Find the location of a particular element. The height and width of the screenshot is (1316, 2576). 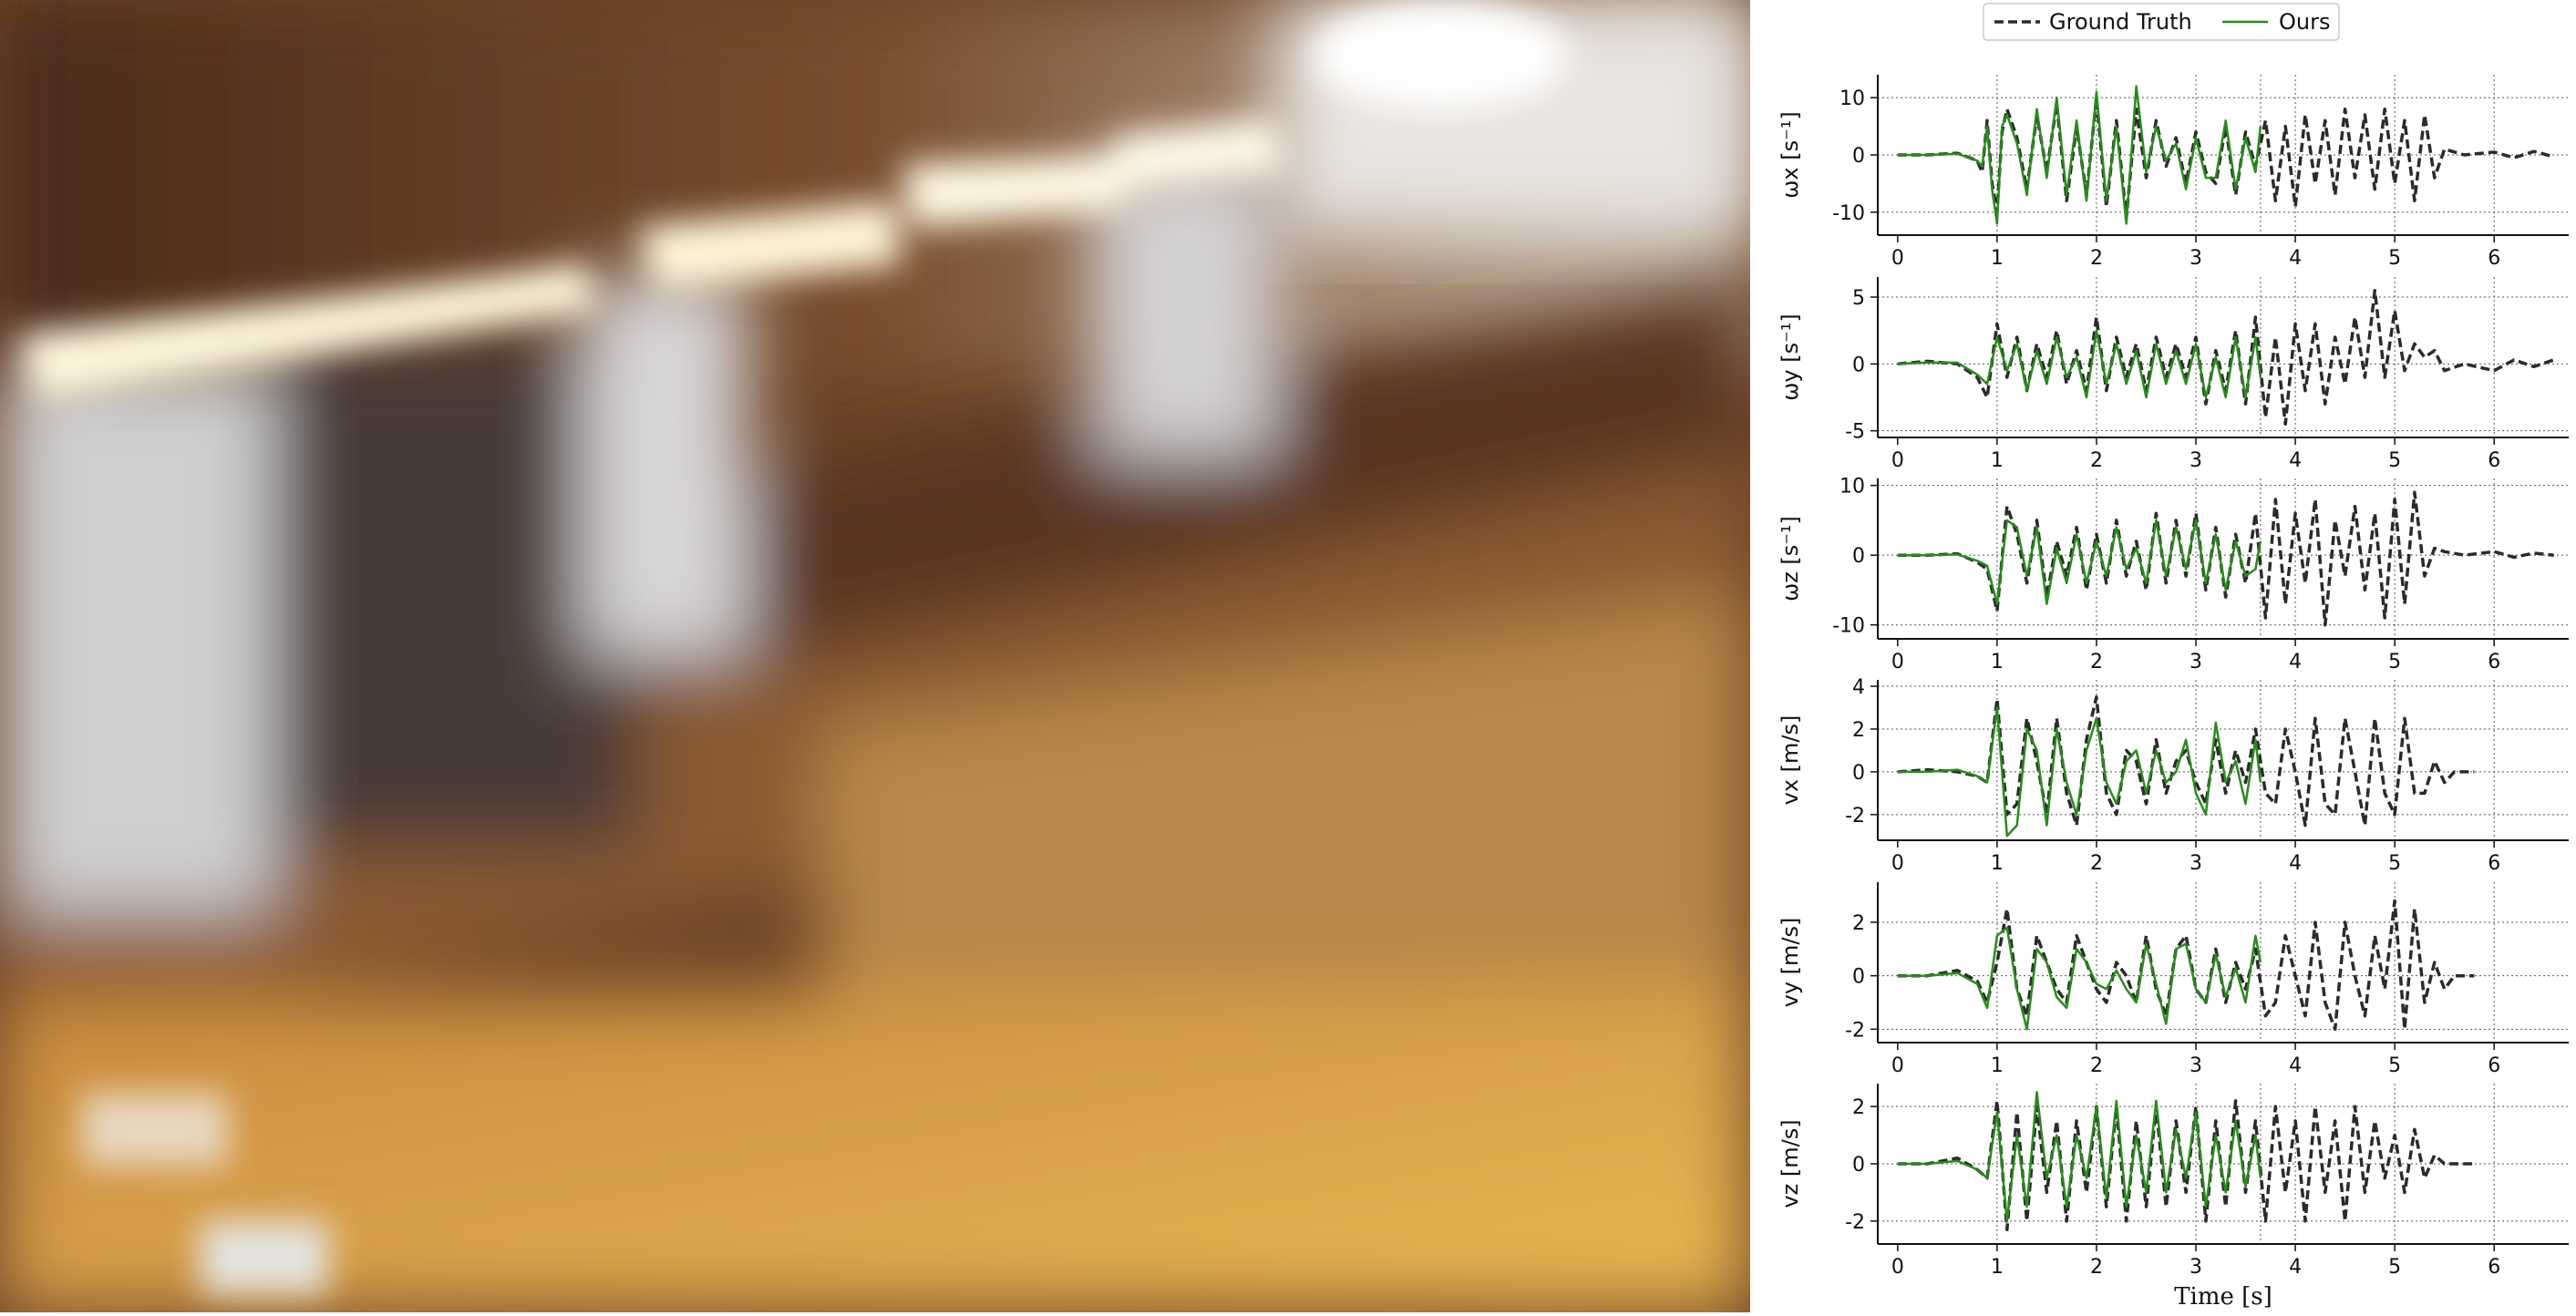

legend: Ground Truth Ours is located at coordinates (2161, 22).